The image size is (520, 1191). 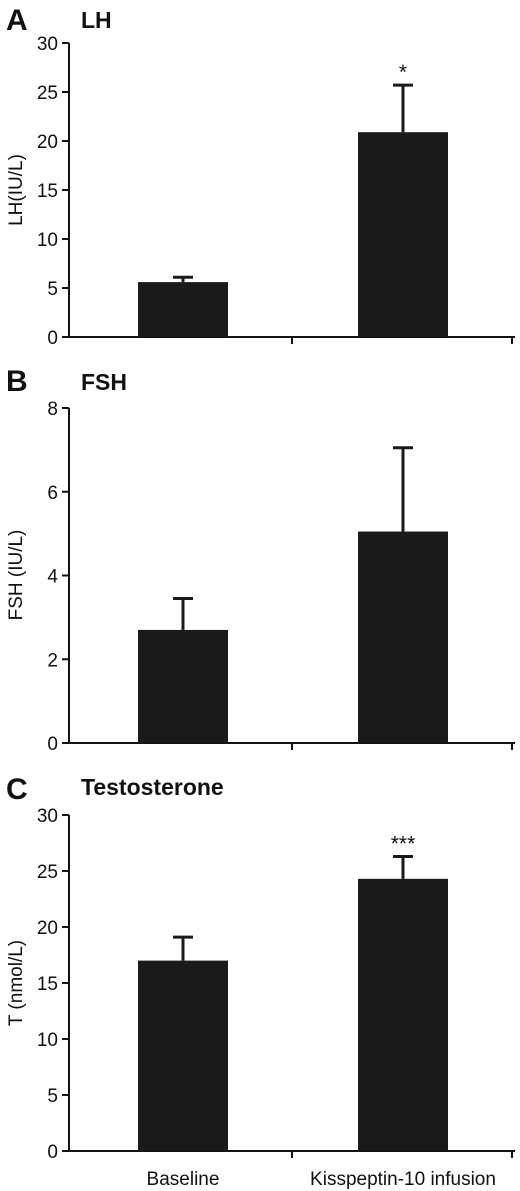 I want to click on panel-letter: B, so click(x=17, y=381).